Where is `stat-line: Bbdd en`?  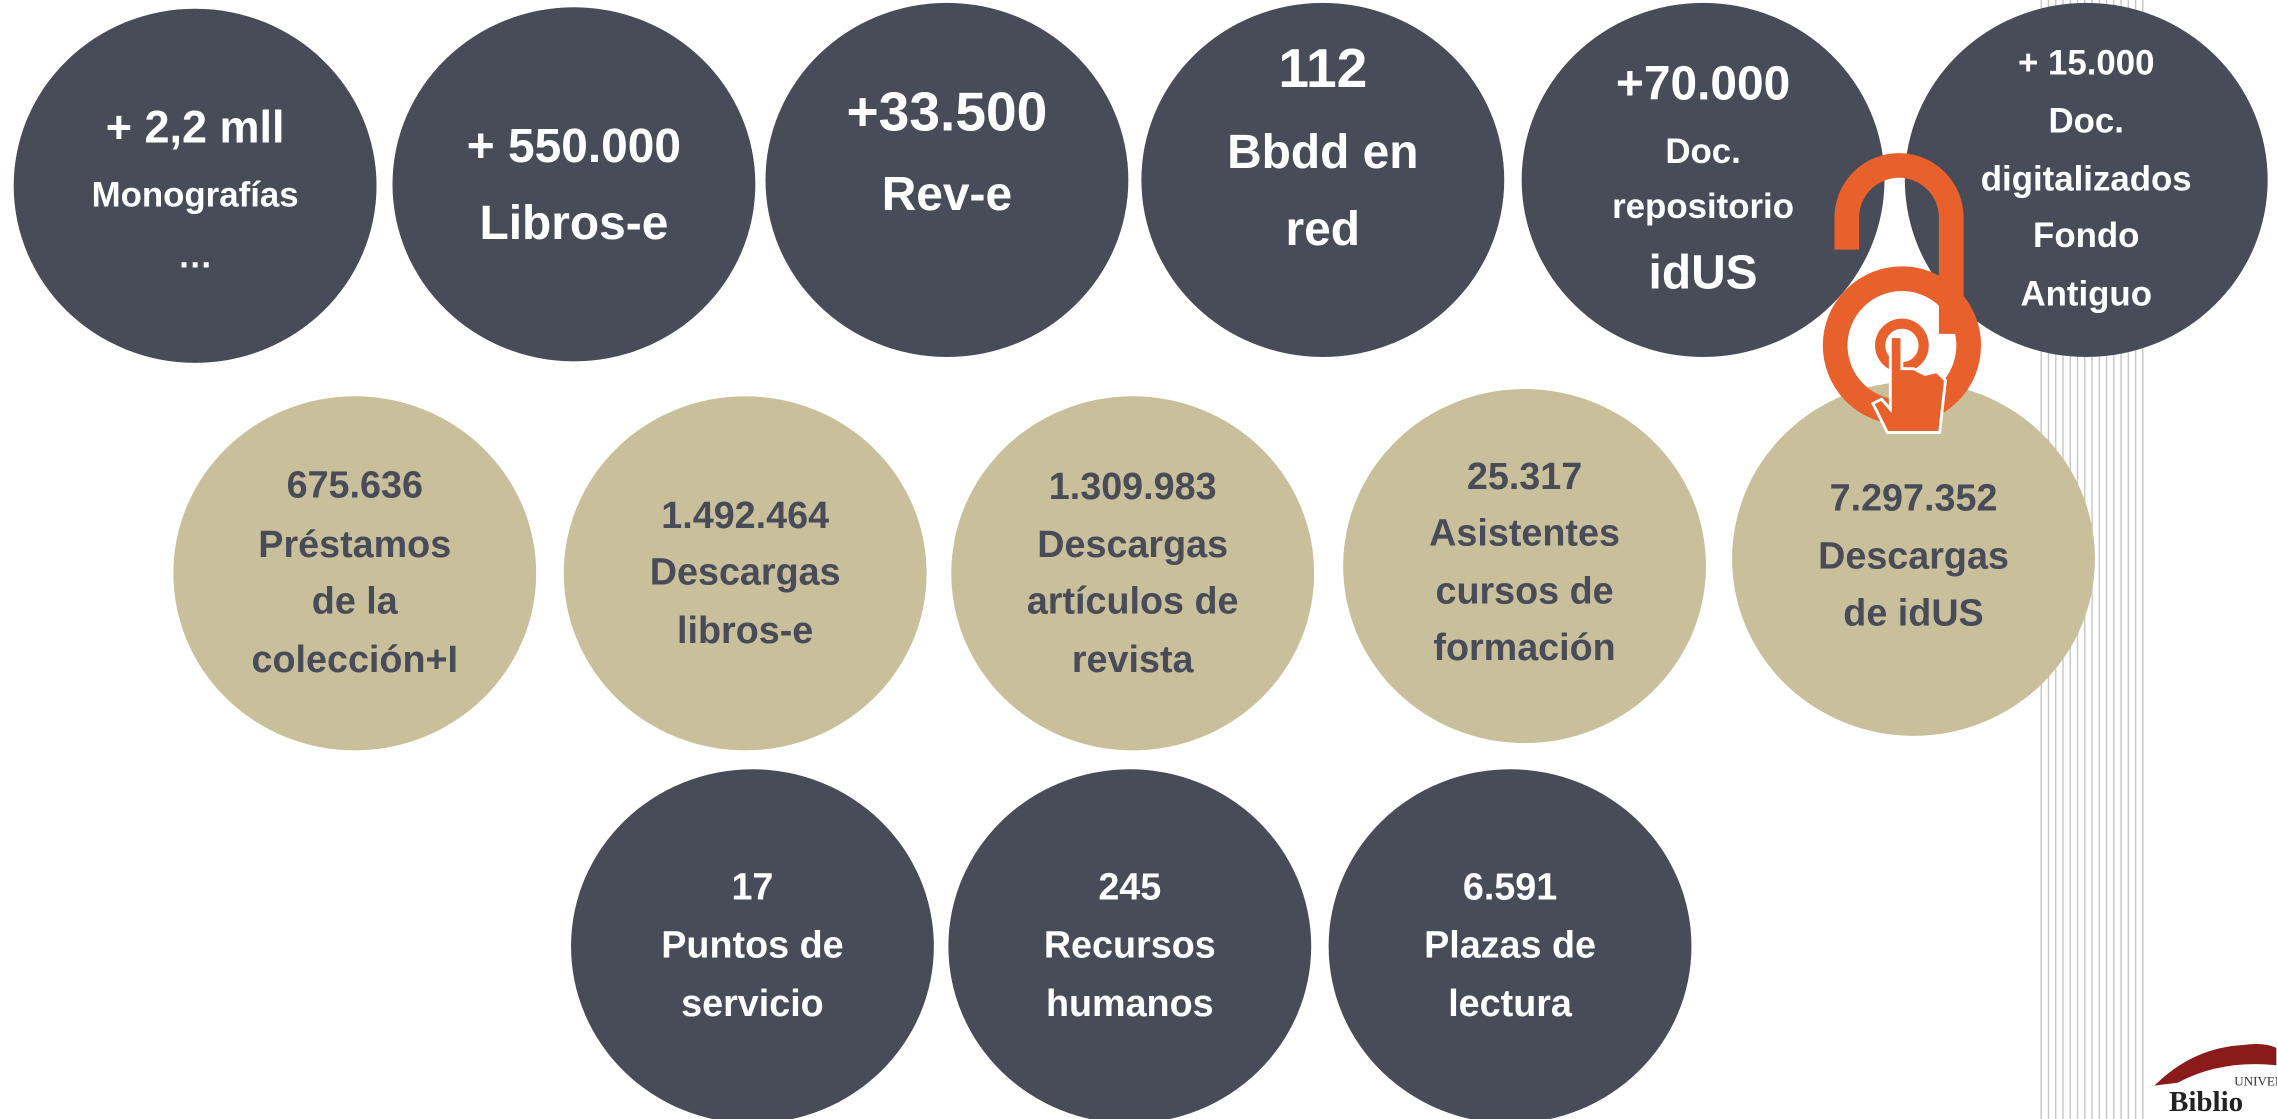
stat-line: Bbdd en is located at coordinates (1322, 152).